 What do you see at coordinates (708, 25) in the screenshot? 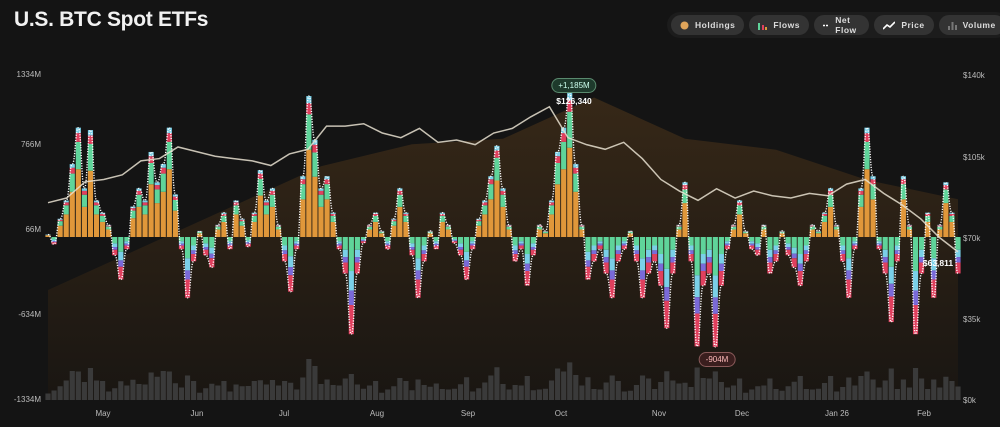
I see `toggle-holdings: Holdings` at bounding box center [708, 25].